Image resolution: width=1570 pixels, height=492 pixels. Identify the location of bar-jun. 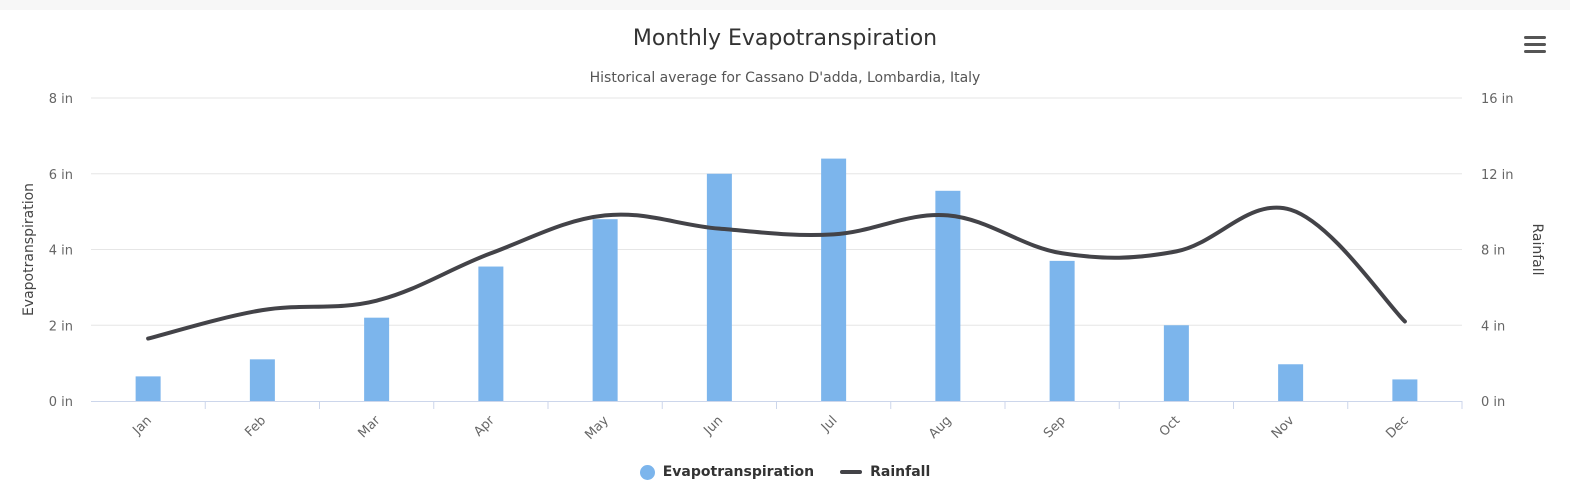
(719, 287).